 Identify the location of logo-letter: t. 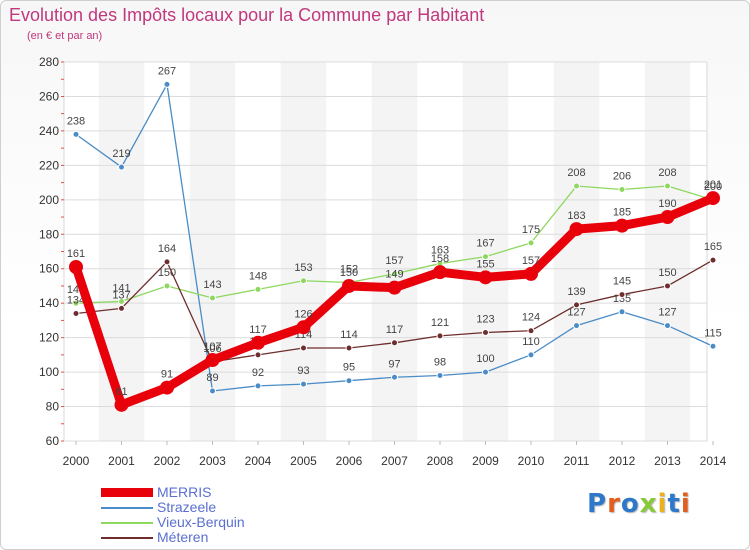
(674, 504).